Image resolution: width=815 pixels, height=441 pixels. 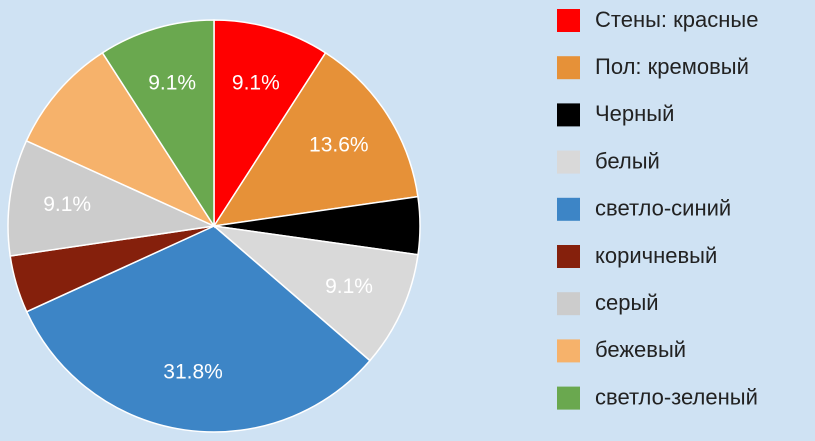 I want to click on legend-label: Пол: кремовый, so click(x=672, y=66).